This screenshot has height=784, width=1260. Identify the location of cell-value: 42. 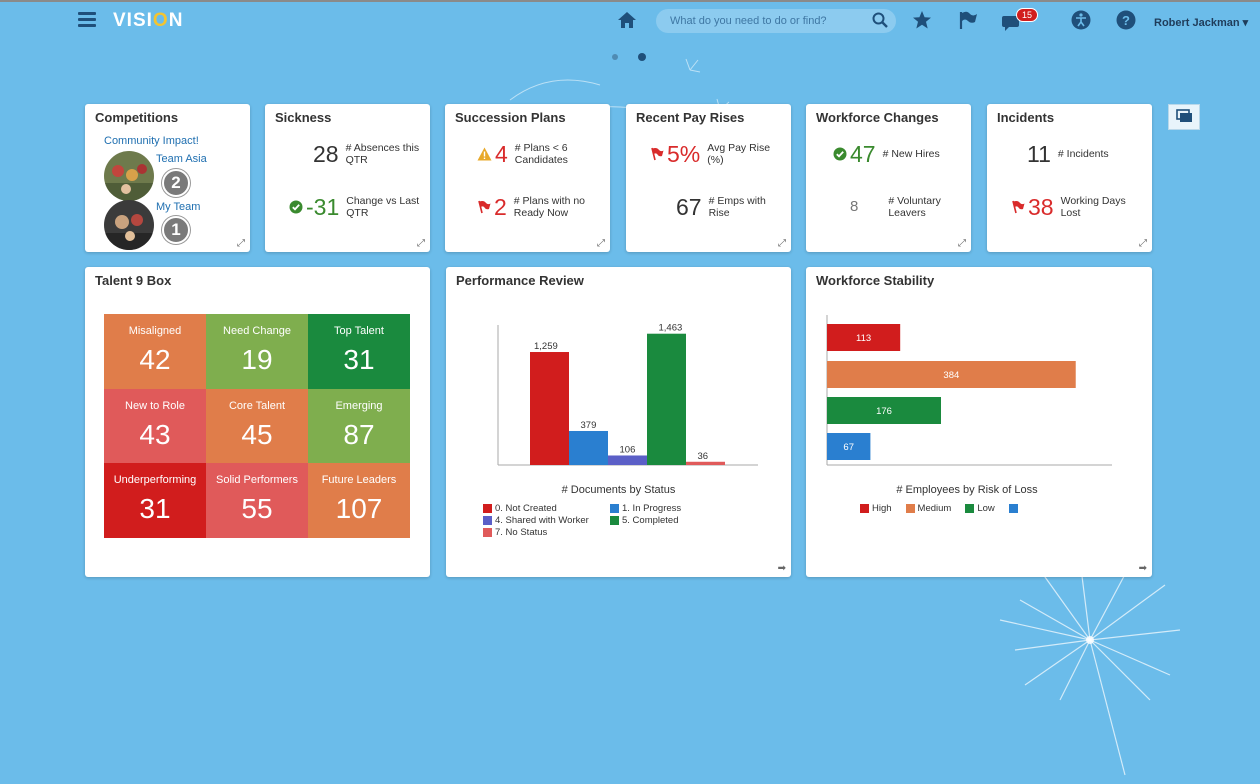
(155, 359).